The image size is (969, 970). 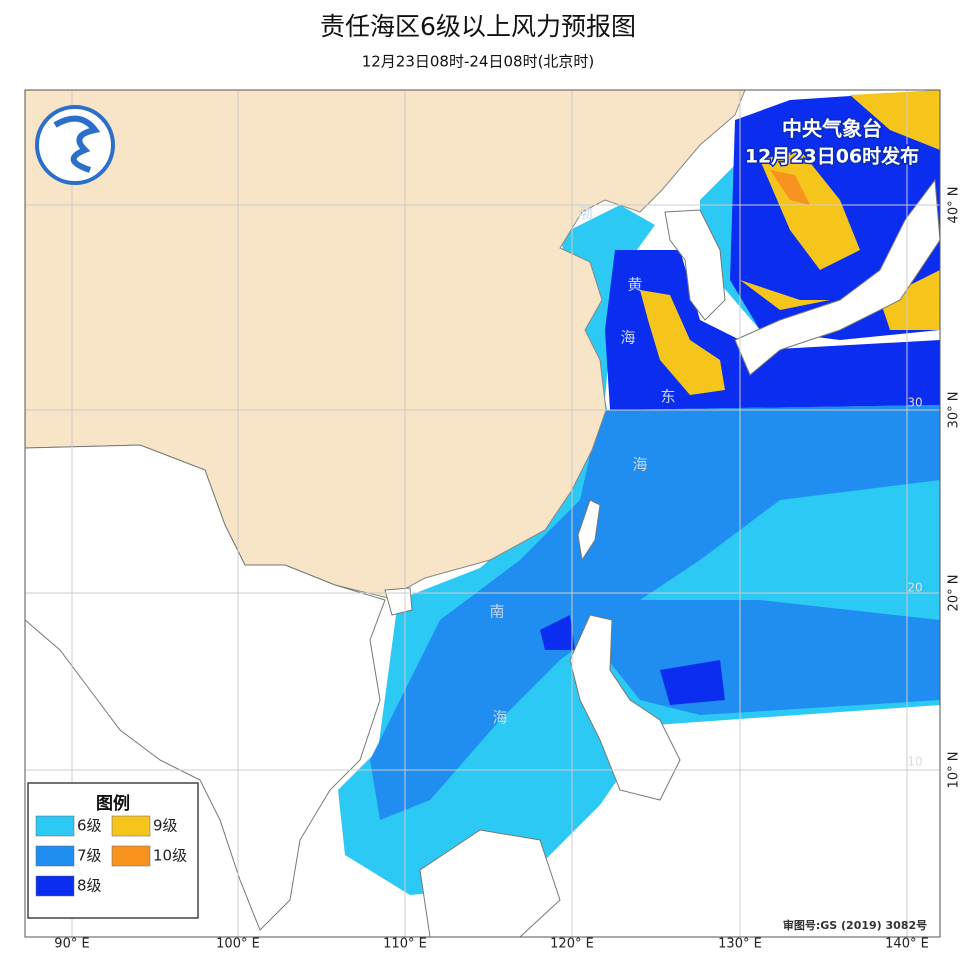 What do you see at coordinates (490, 883) in the screenshot?
I see `borneo-land` at bounding box center [490, 883].